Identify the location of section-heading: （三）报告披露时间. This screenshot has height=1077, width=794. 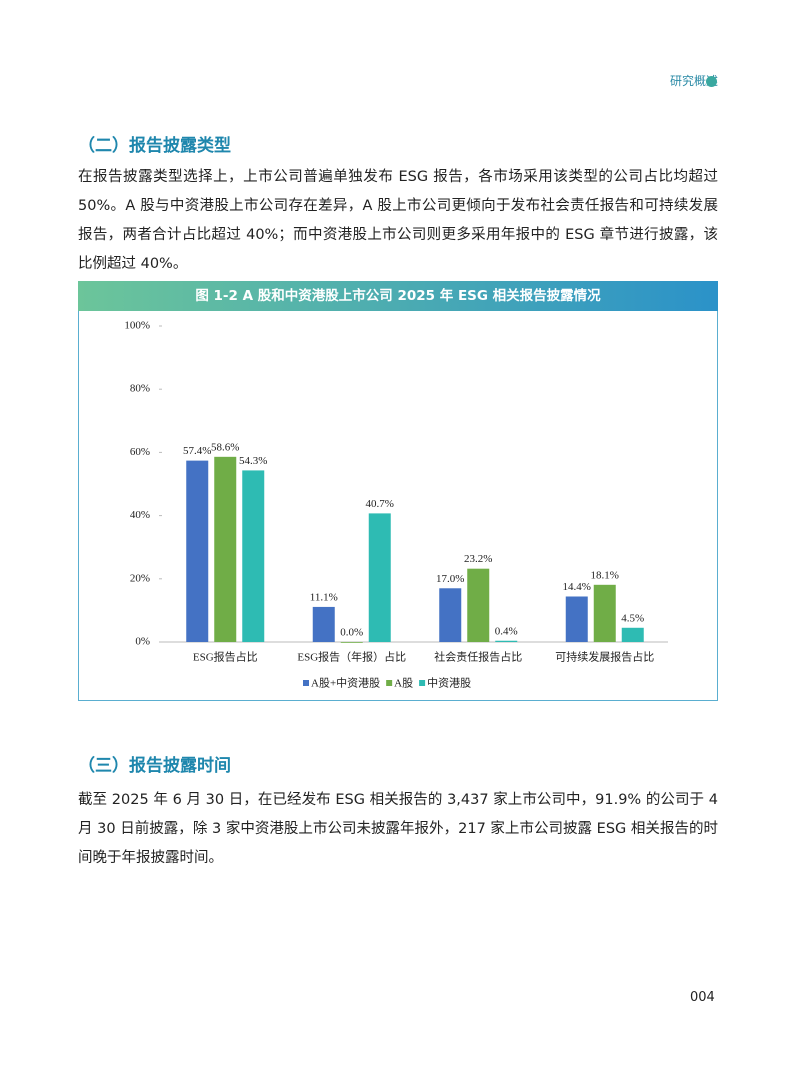
(154, 766).